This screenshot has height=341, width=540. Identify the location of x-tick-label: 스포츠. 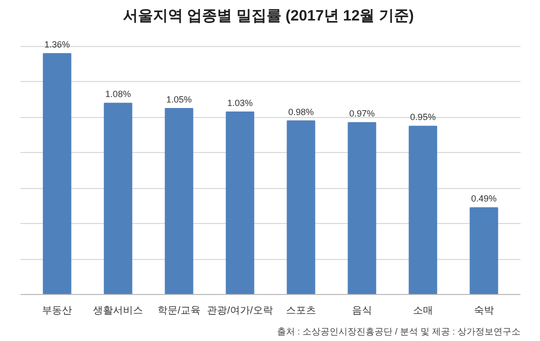
(301, 311).